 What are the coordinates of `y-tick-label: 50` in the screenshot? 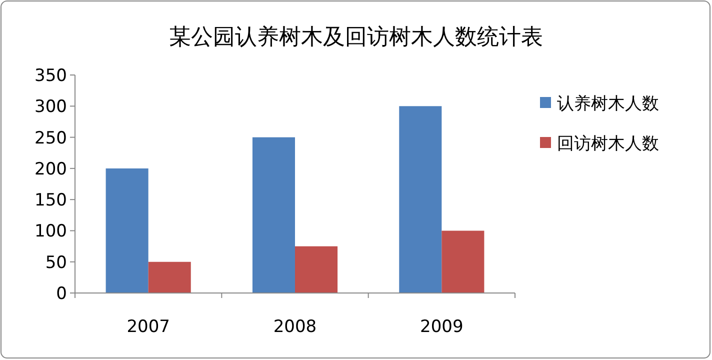 It's located at (56, 262).